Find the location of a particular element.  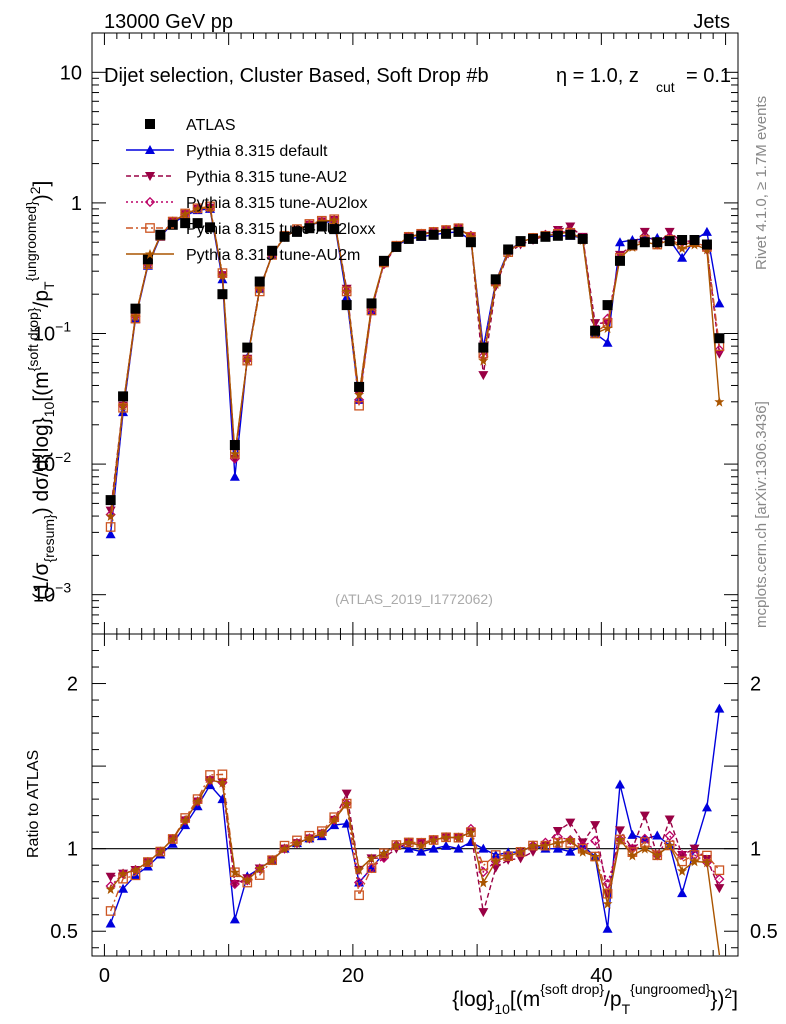

point-au2loxx is located at coordinates (110, 527).